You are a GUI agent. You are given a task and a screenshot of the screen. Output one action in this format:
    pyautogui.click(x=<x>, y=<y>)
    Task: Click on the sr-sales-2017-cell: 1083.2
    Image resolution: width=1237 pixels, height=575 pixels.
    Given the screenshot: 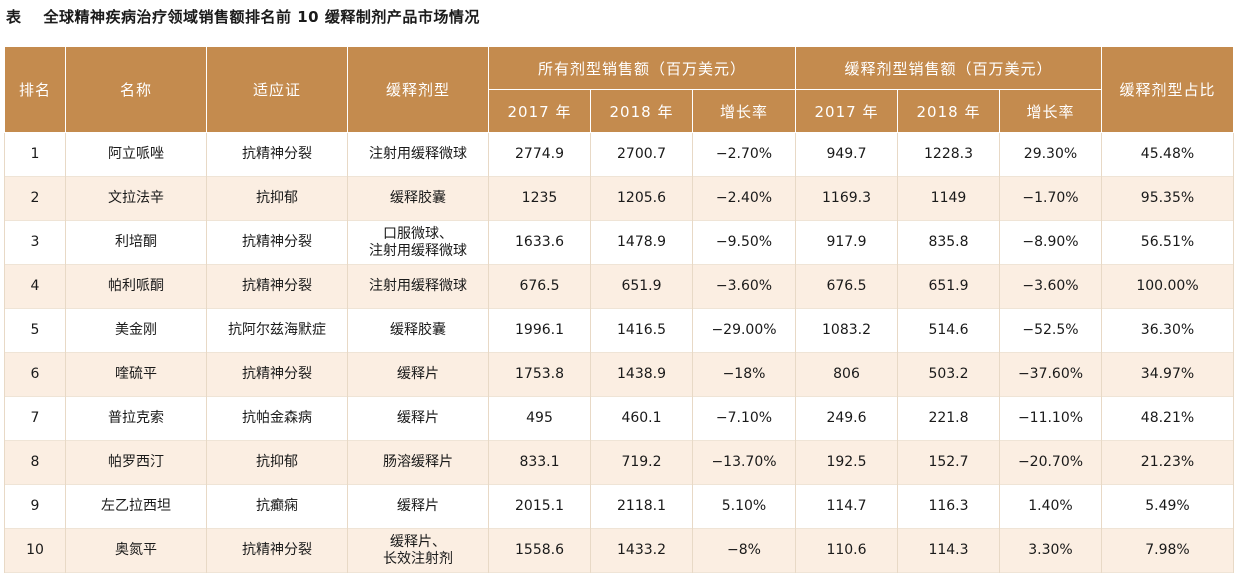 What is the action you would take?
    pyautogui.click(x=846, y=330)
    